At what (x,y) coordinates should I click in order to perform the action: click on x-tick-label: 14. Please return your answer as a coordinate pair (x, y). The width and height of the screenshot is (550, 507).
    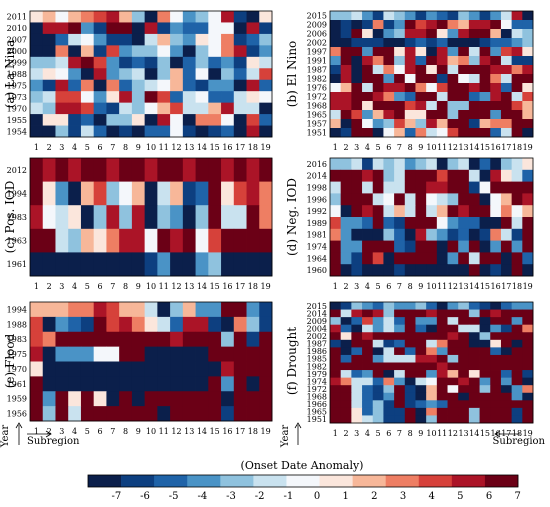
    Looking at the image, I should click on (202, 431).